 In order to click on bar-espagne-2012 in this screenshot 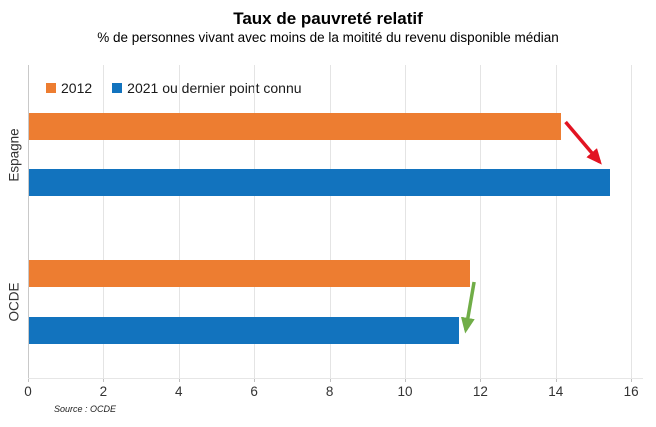, I will do `click(295, 126)`.